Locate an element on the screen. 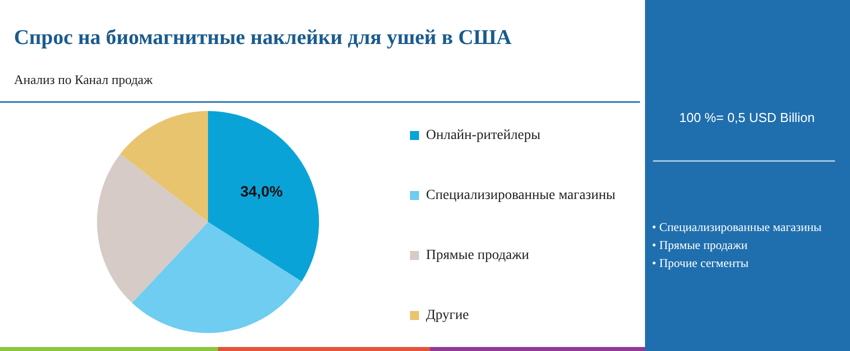  chart-subtitle: Анализ по Канал продаж is located at coordinates (84, 79).